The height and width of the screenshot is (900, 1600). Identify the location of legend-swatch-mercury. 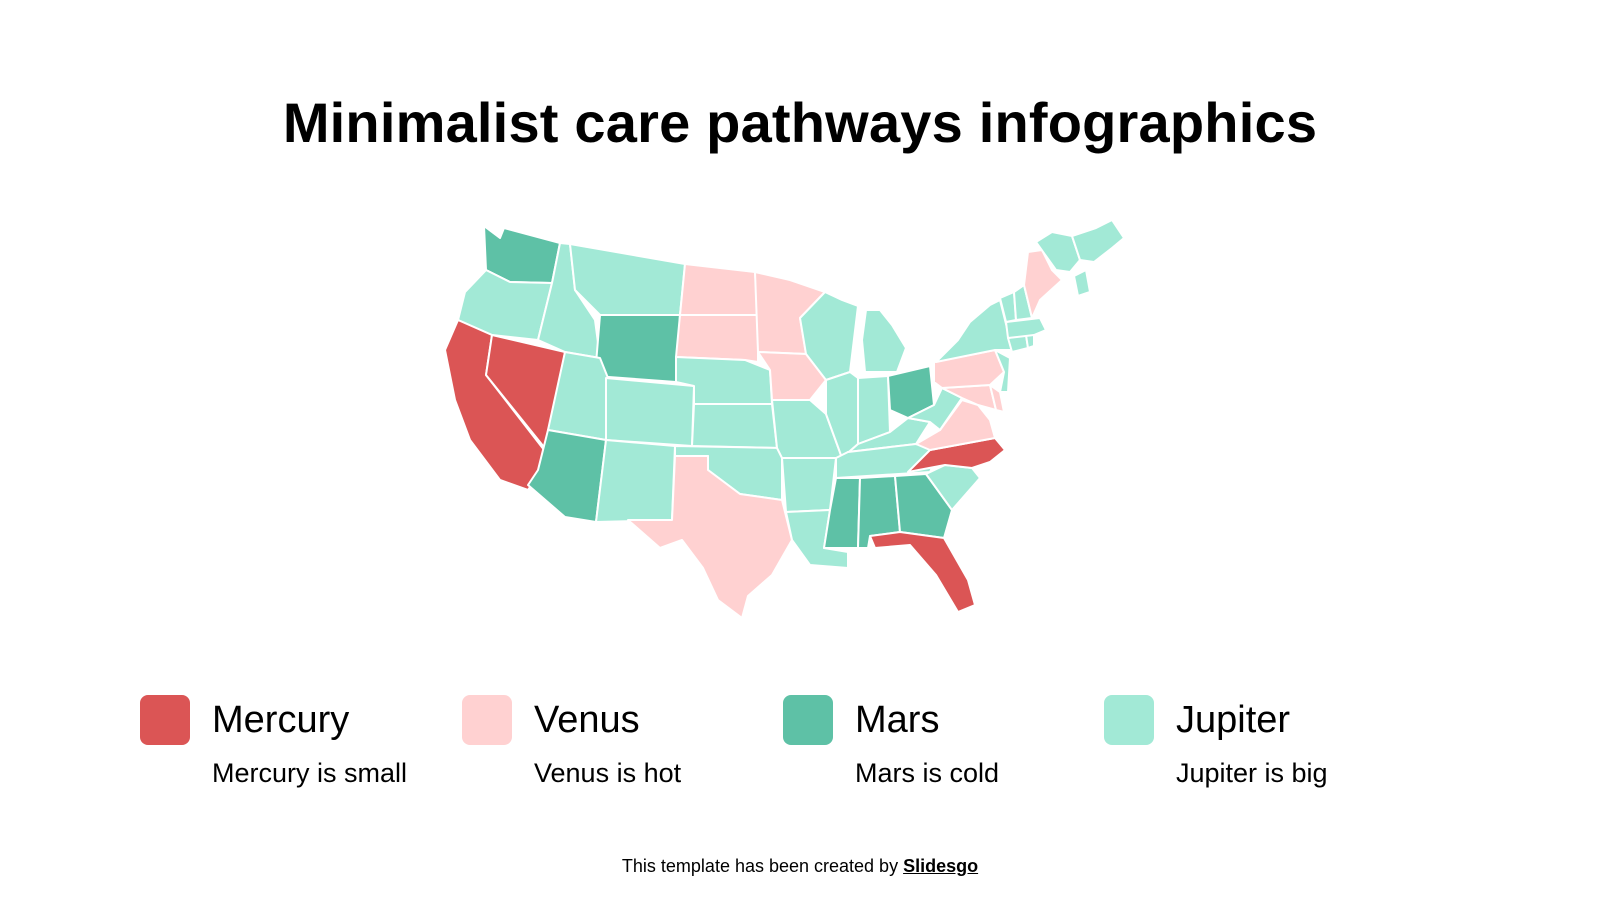
(165, 720).